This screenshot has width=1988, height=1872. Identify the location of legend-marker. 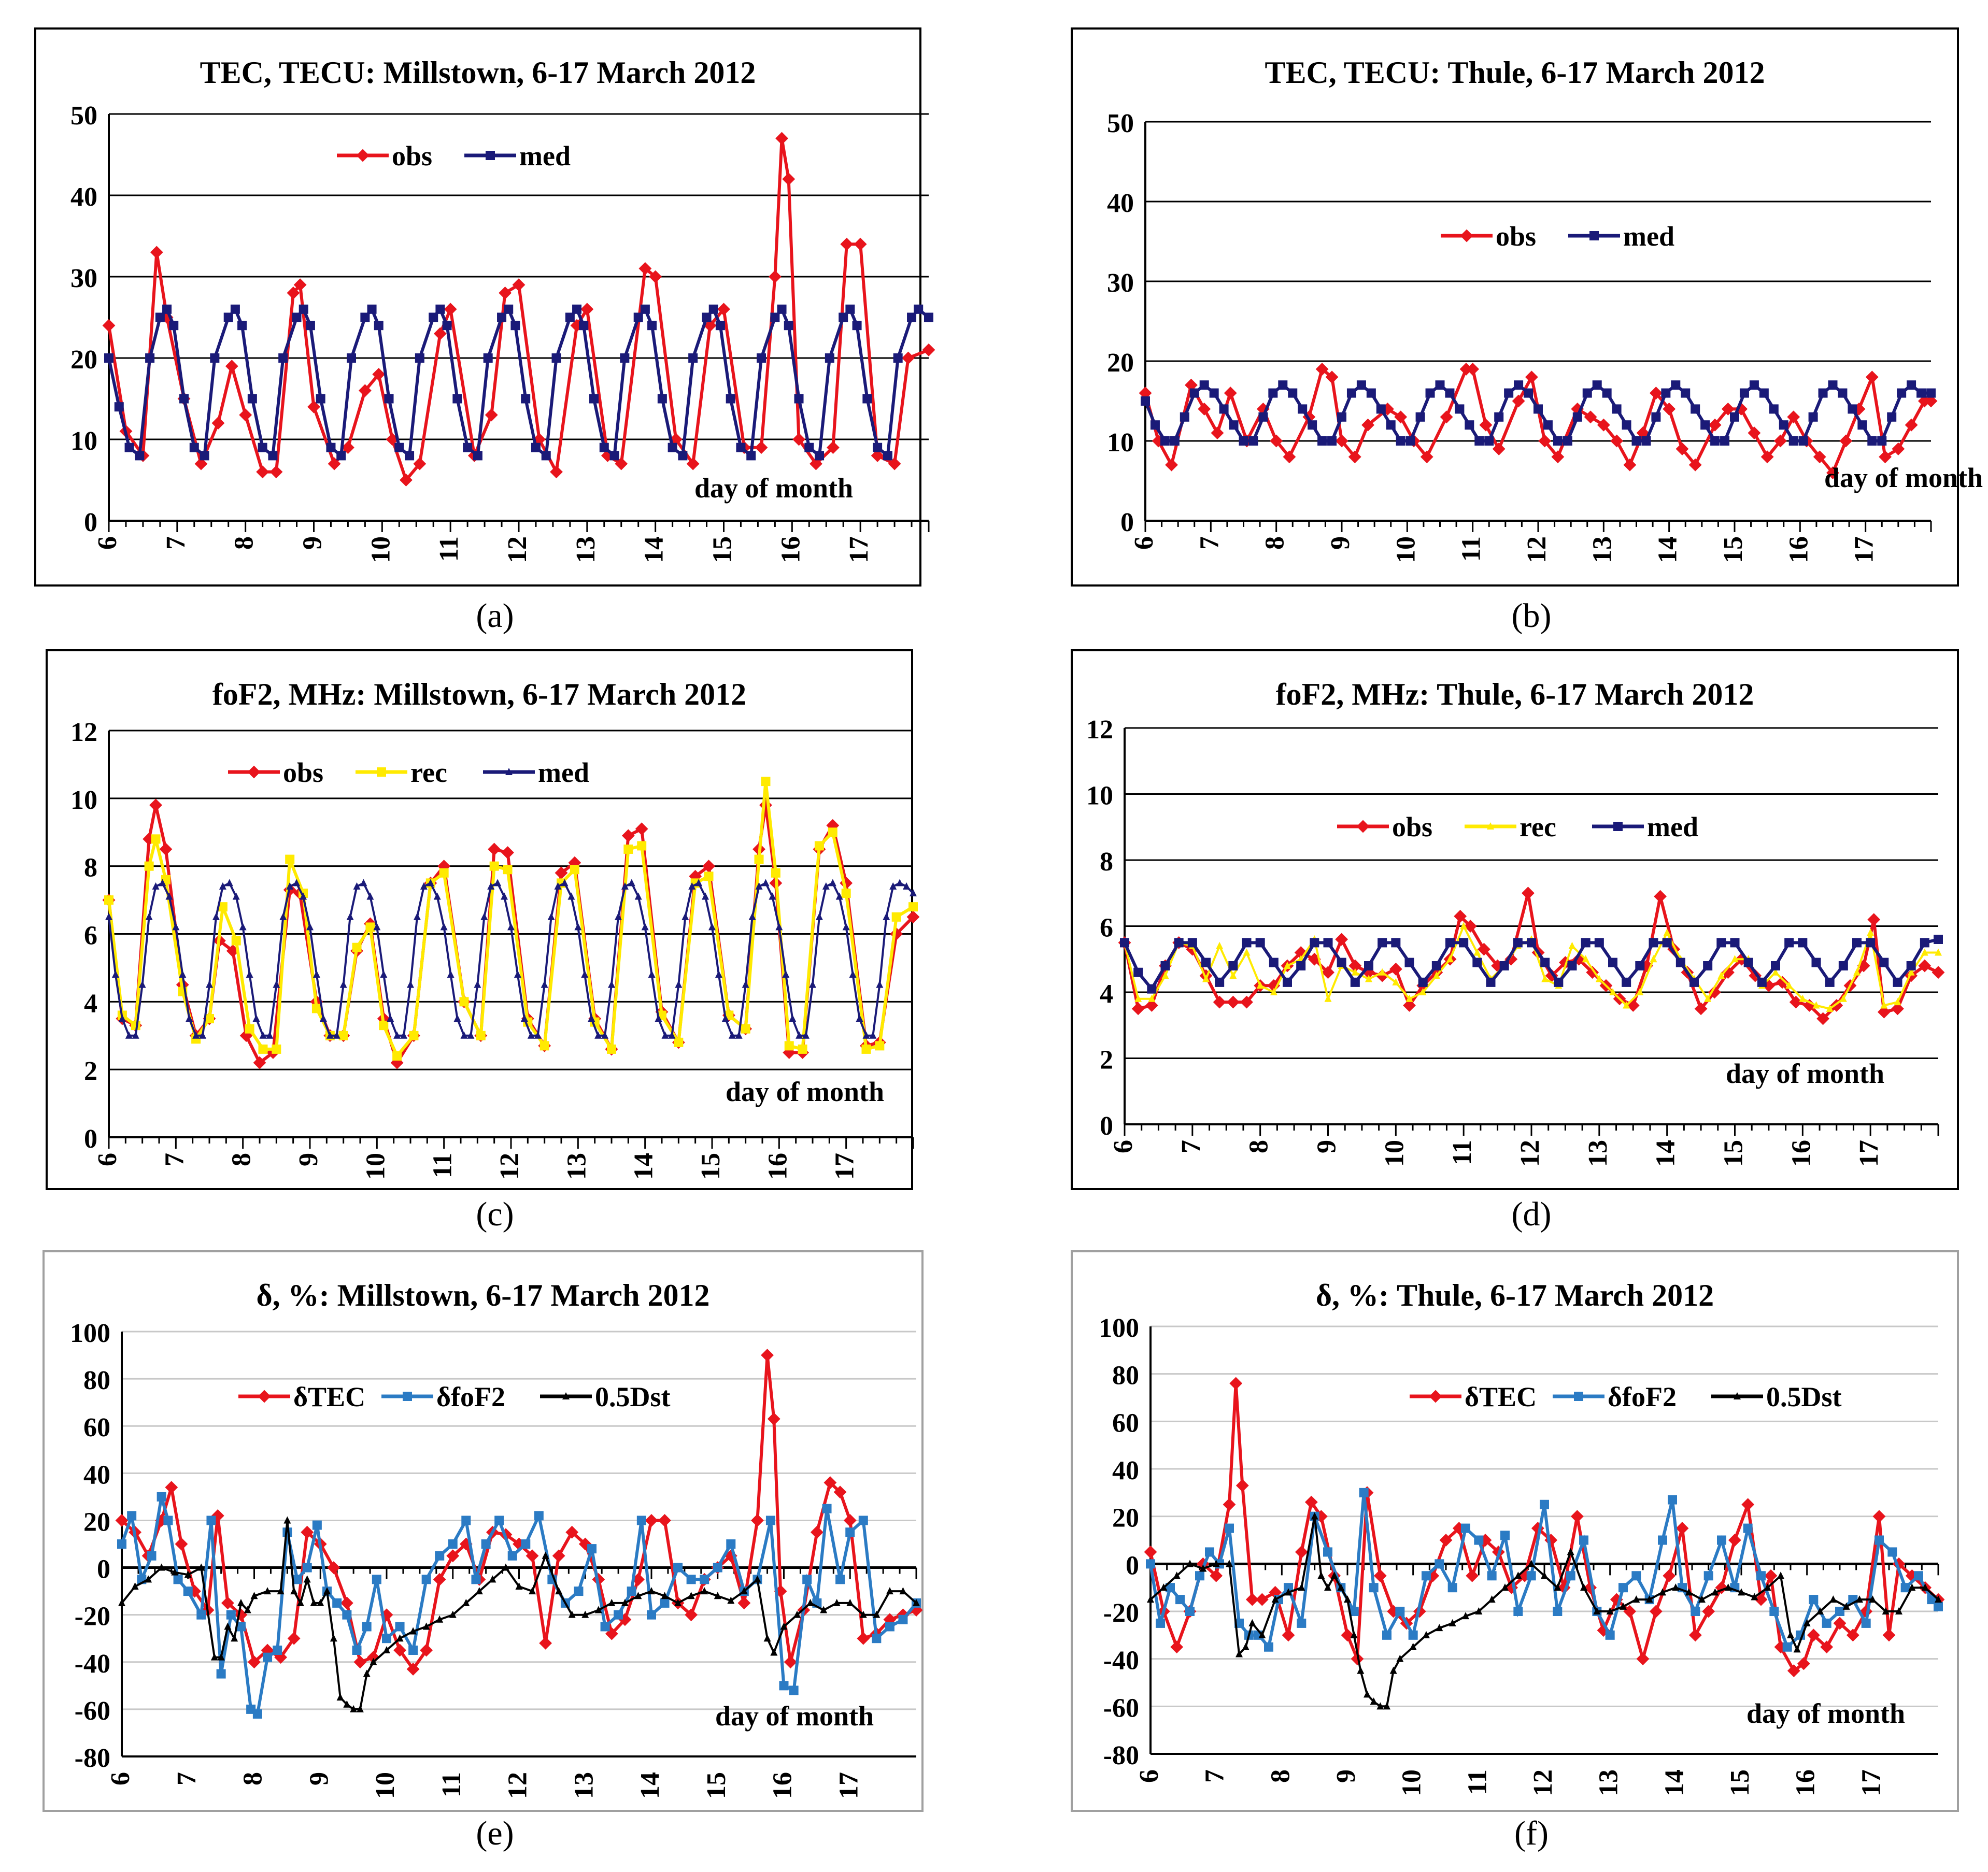
(363, 155).